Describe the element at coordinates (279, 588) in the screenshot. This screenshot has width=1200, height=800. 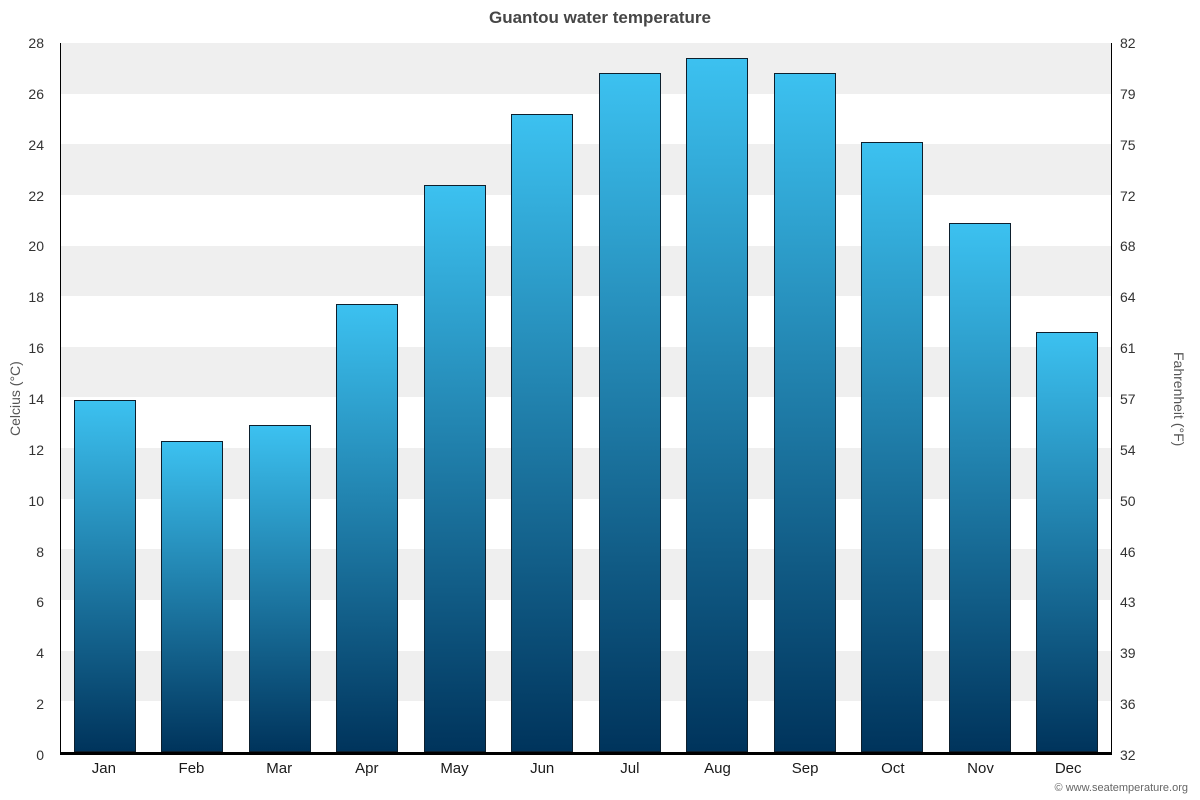
I see `bar-mar` at that location.